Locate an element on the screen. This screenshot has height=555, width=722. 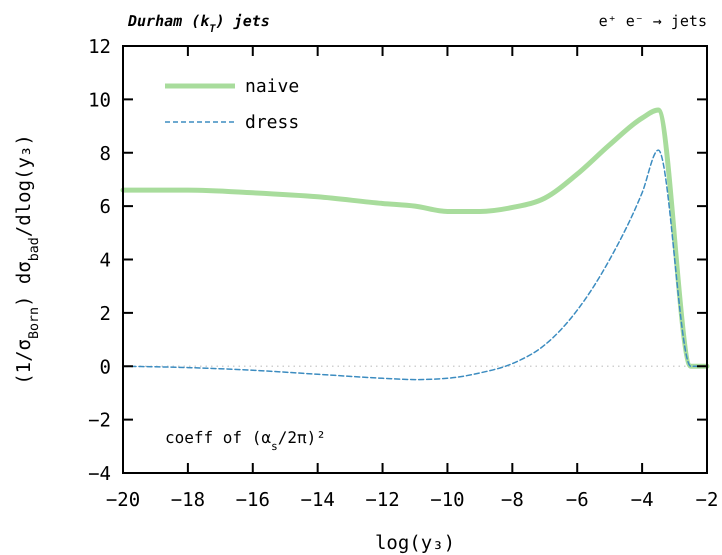
x-tick-label: −4 is located at coordinates (642, 500).